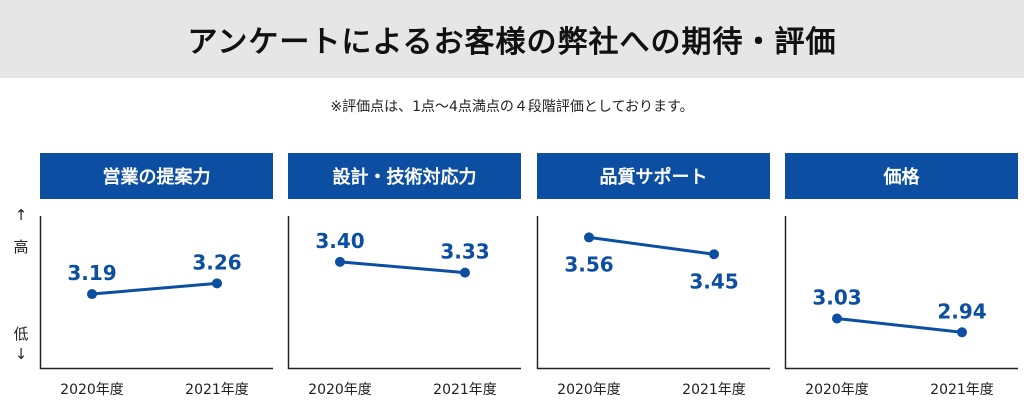  I want to click on data-label: 3.40, so click(339, 241).